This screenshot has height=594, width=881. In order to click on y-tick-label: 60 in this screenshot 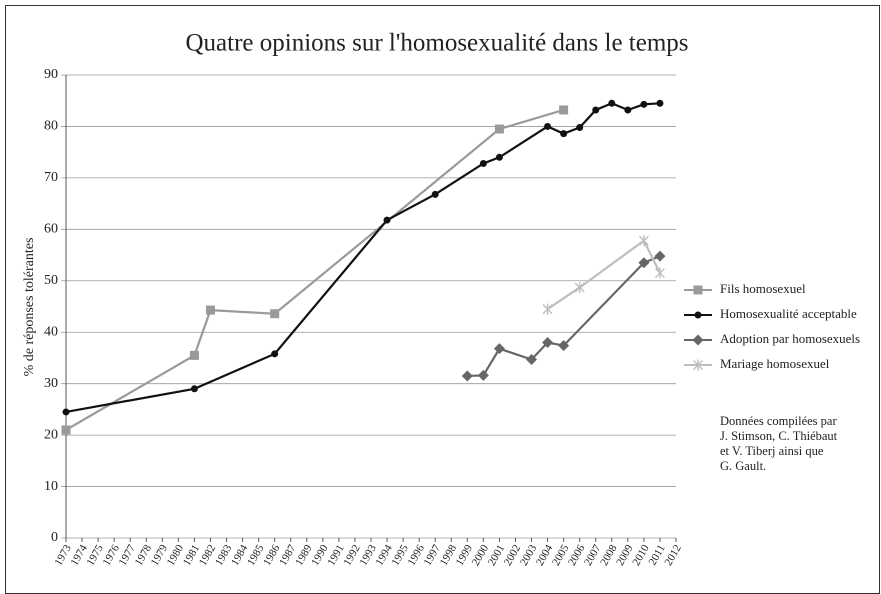, I will do `click(51, 229)`.